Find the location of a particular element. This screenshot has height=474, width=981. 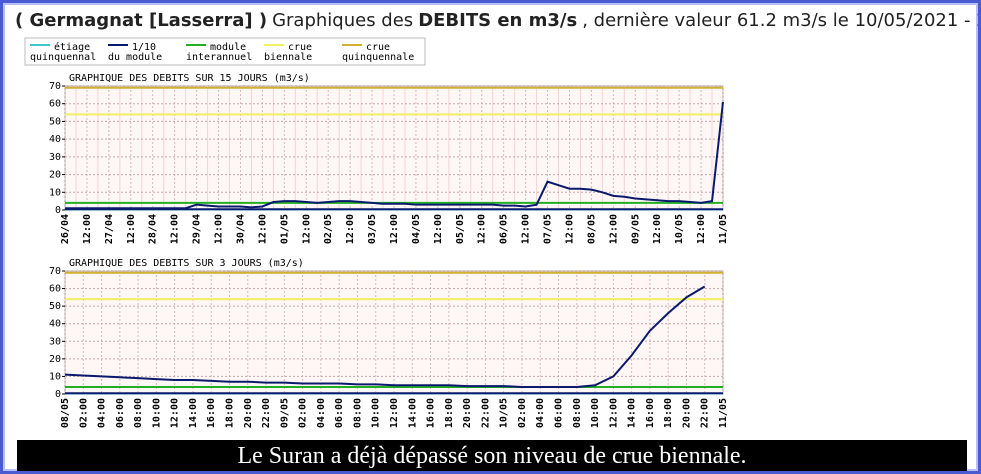

x-tick-label: 04/05 is located at coordinates (416, 229).